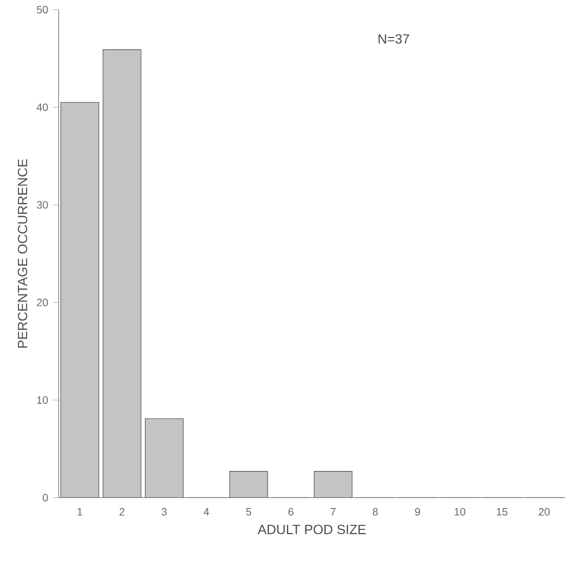 The width and height of the screenshot is (568, 567). What do you see at coordinates (544, 512) in the screenshot?
I see `x-tick-label: 20` at bounding box center [544, 512].